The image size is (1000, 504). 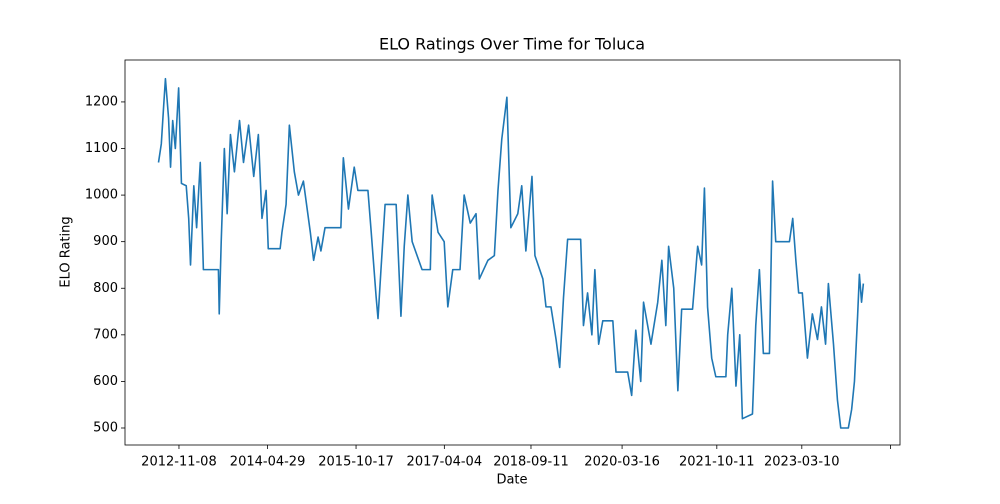 What do you see at coordinates (101, 101) in the screenshot?
I see `y-tick-label: 1200` at bounding box center [101, 101].